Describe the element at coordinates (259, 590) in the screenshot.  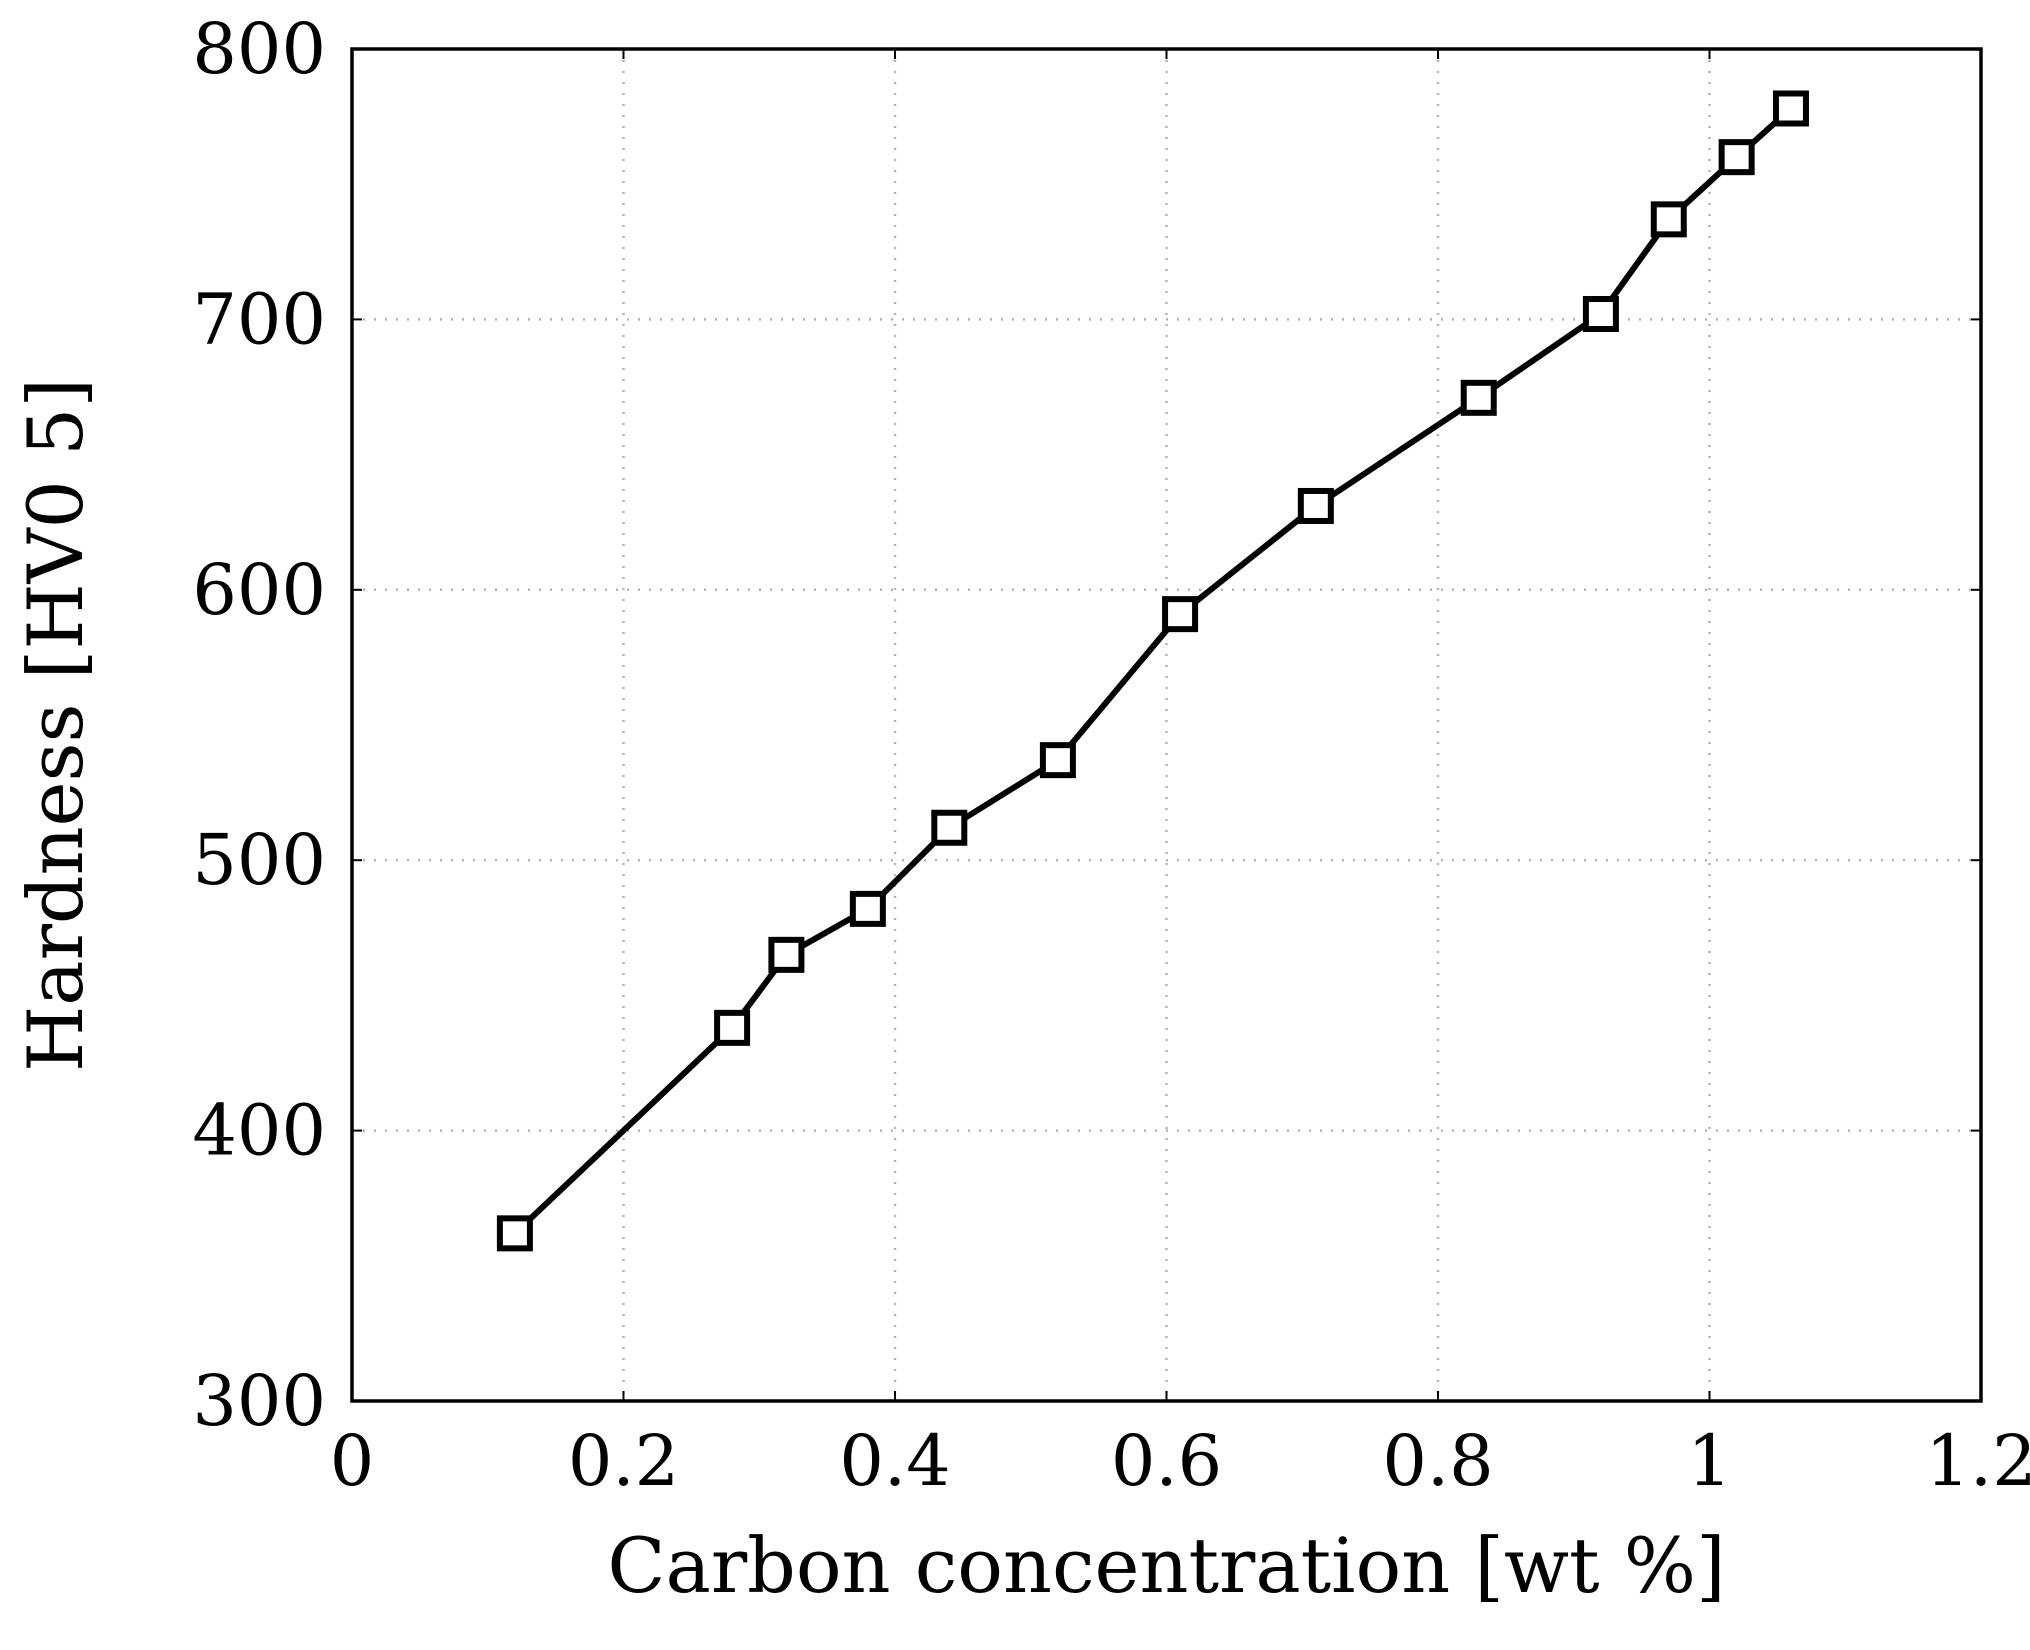
I see `y-tick-label: 600` at that location.